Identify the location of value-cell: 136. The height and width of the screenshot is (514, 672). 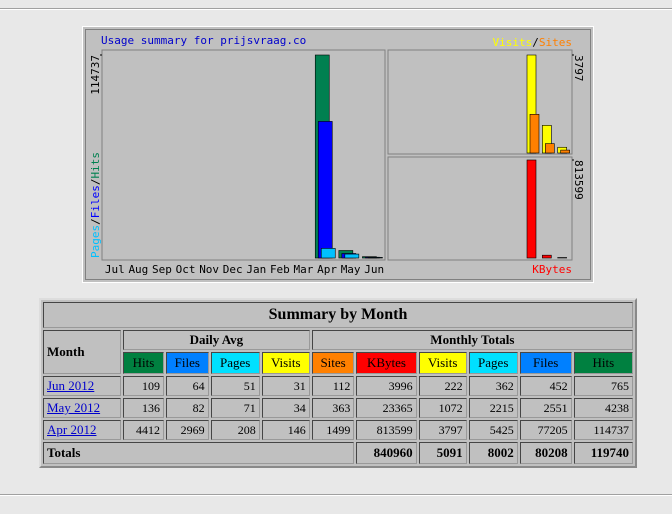
(143, 408).